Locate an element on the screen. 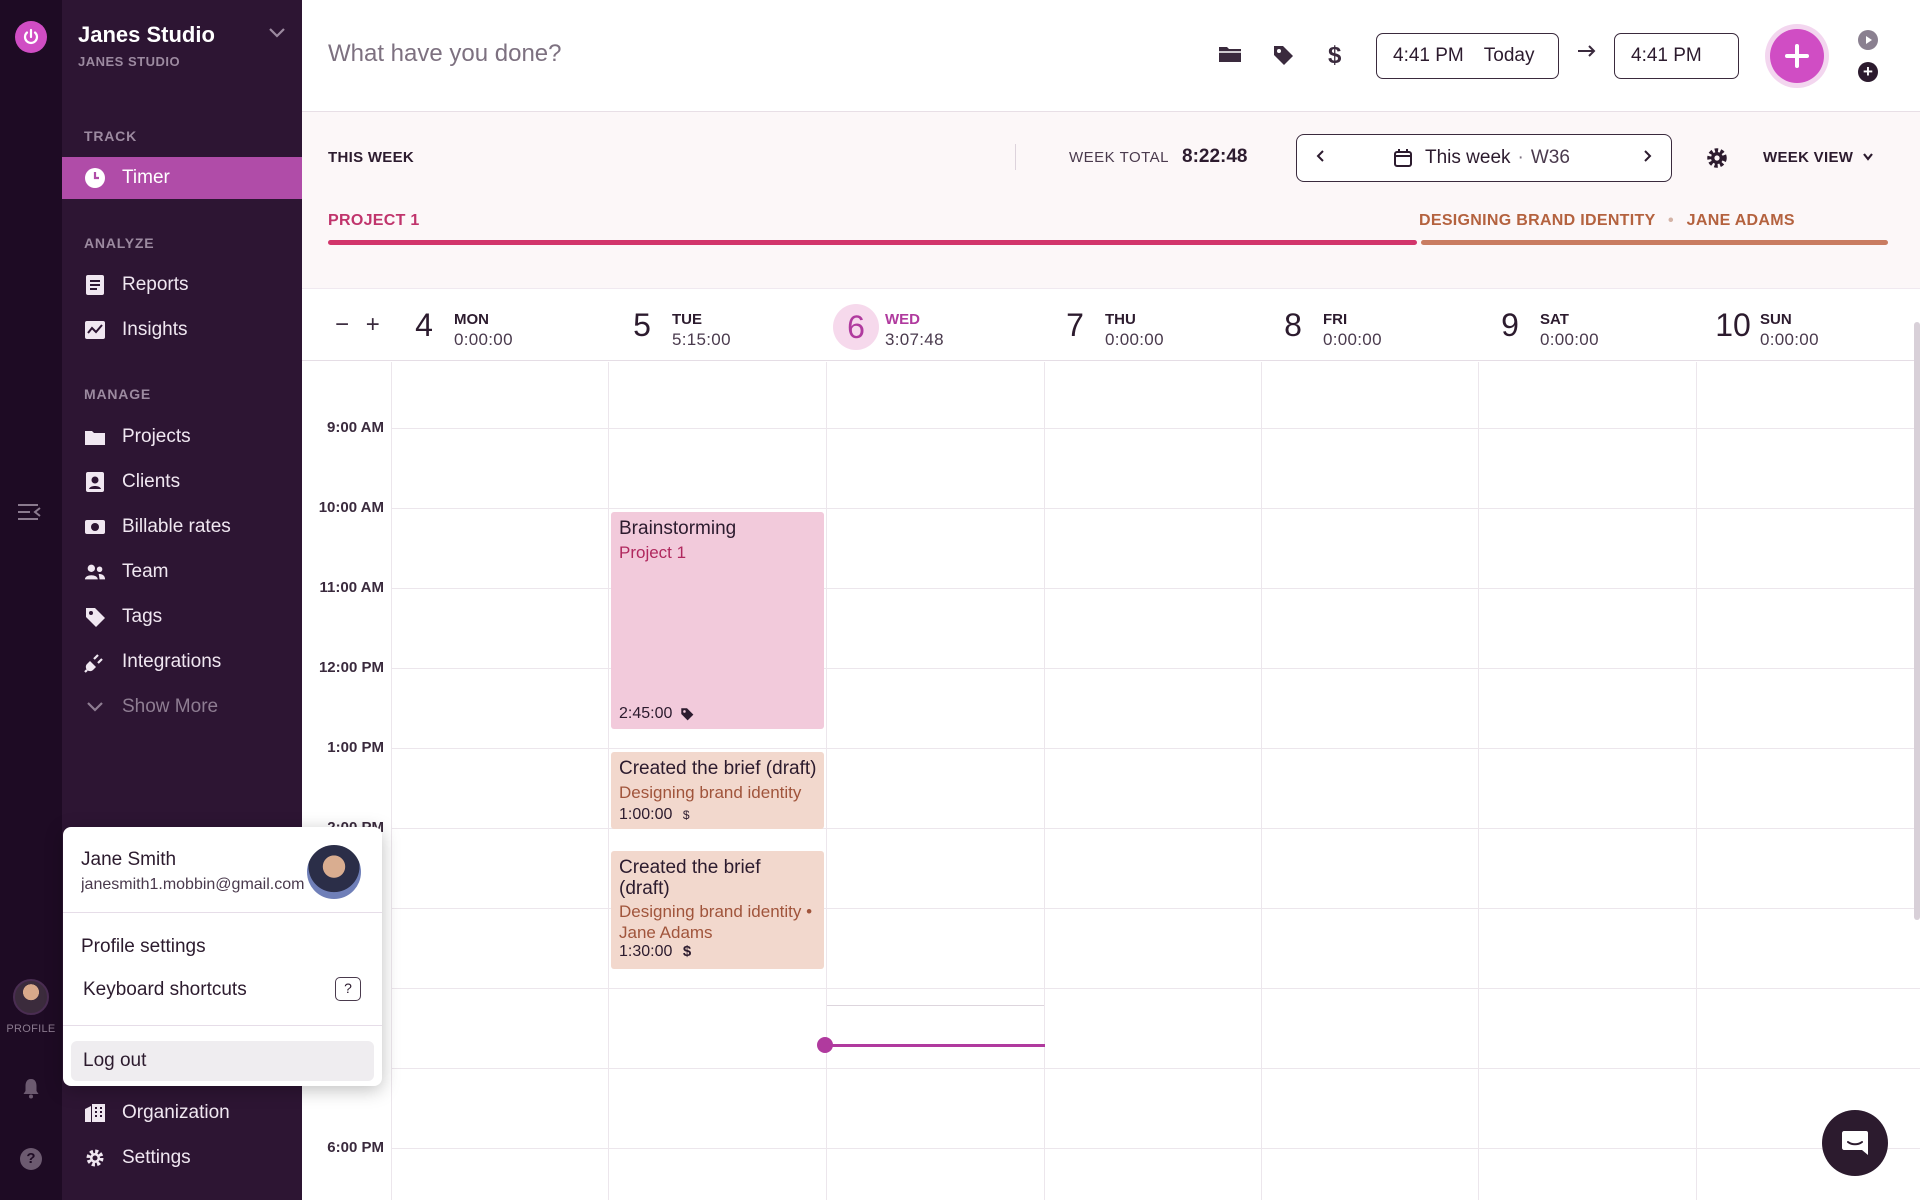 This screenshot has height=1200, width=1920. chevron-right-icon is located at coordinates (1648, 158).